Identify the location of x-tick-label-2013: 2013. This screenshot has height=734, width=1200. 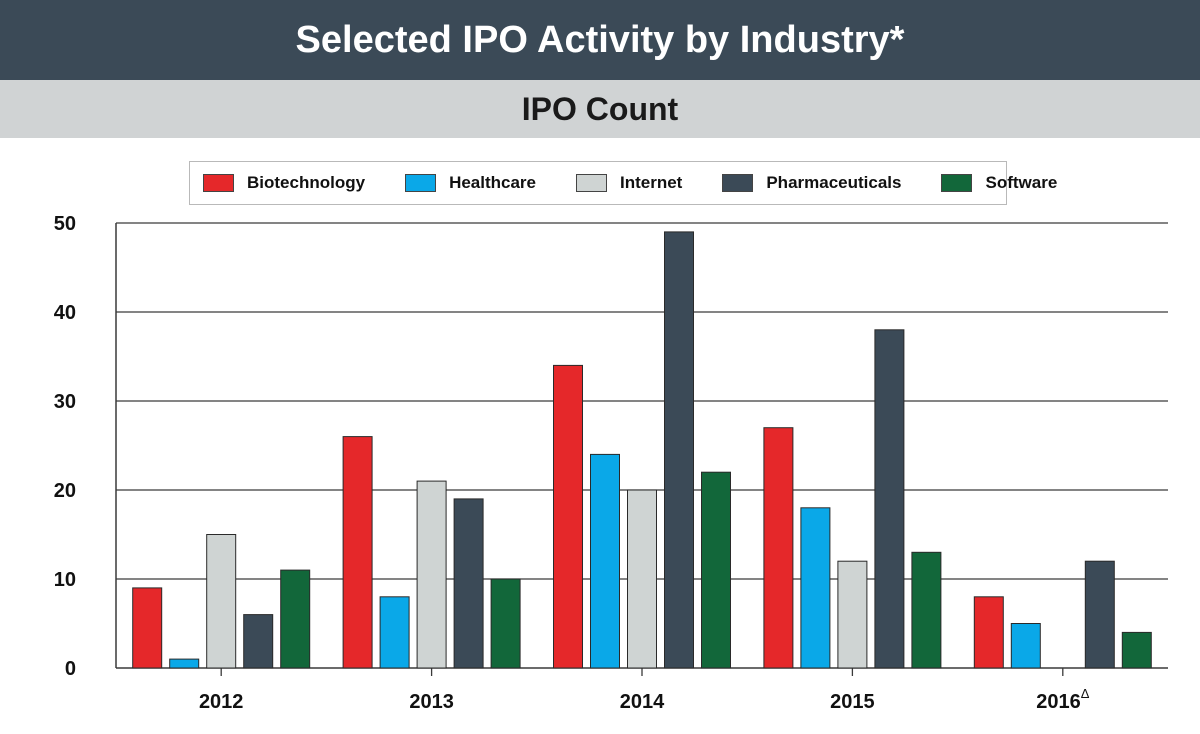
(431, 702).